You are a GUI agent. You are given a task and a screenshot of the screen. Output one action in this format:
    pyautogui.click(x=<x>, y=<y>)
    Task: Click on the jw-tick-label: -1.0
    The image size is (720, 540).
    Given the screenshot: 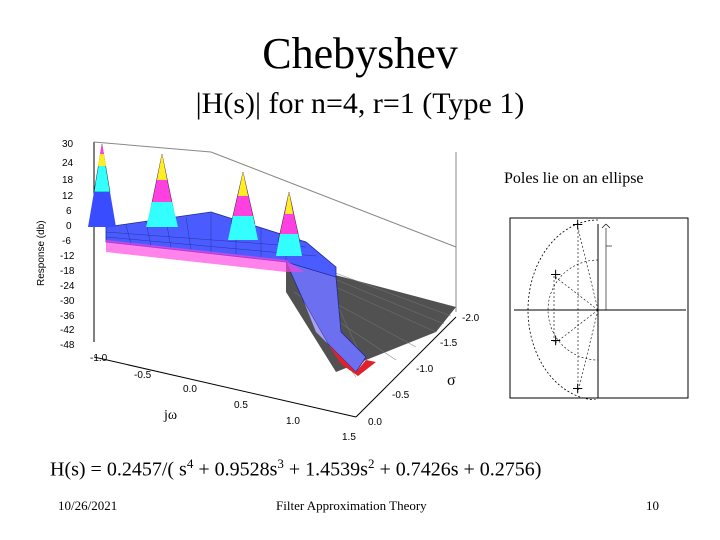 What is the action you would take?
    pyautogui.click(x=99, y=358)
    